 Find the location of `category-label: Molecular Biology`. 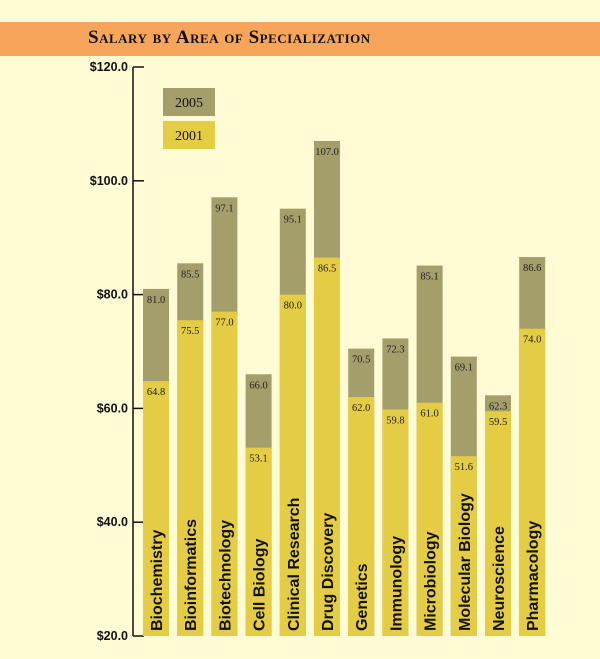

category-label: Molecular Biology is located at coordinates (465, 562).